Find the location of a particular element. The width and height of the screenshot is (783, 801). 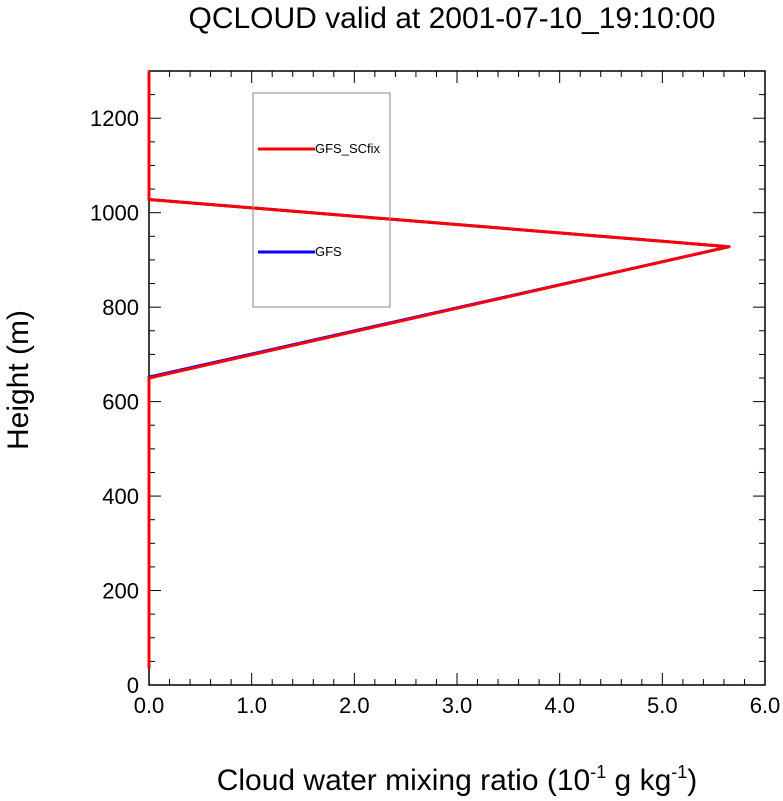

y-tick-labels: 0 200 400 600 800 1000 1200 is located at coordinates (114, 402).